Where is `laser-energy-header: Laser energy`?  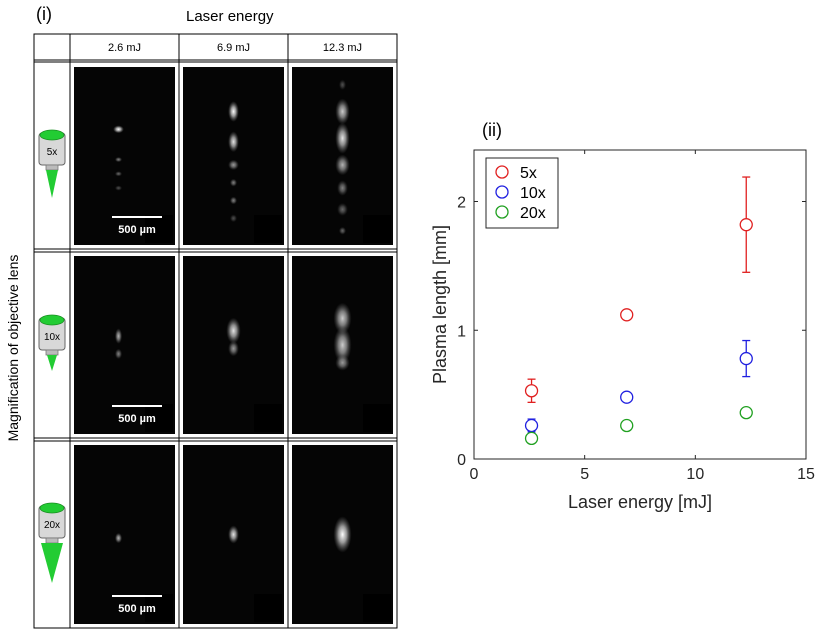 laser-energy-header: Laser energy is located at coordinates (230, 16).